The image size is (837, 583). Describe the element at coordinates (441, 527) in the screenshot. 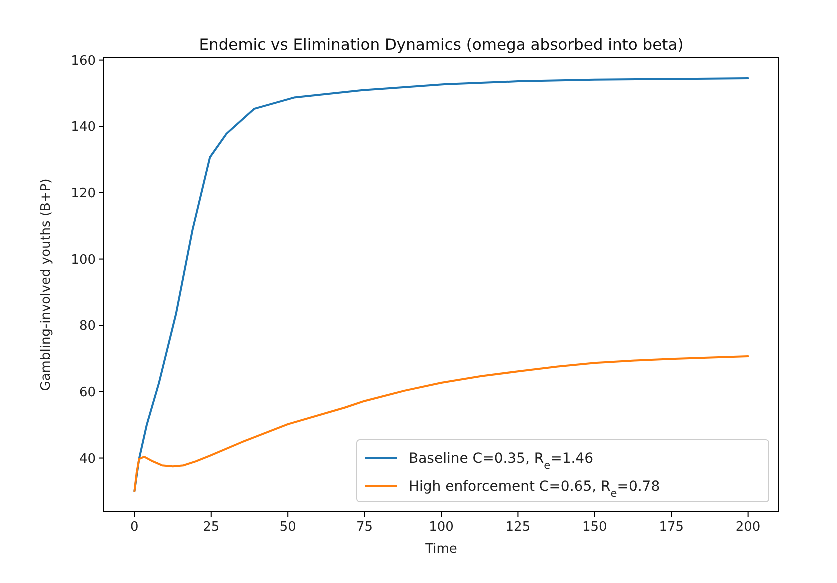

I see `x-tick-label: 100` at that location.